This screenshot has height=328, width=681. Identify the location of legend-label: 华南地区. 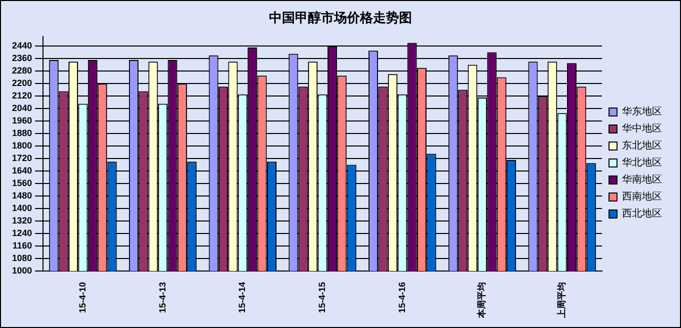
(642, 180).